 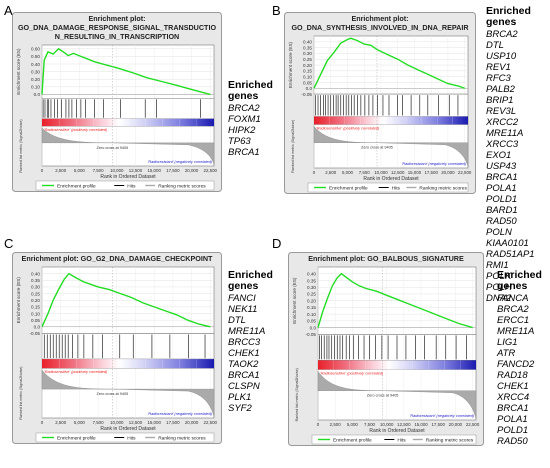 What do you see at coordinates (502, 144) in the screenshot?
I see `gene-name: XRCC3` at bounding box center [502, 144].